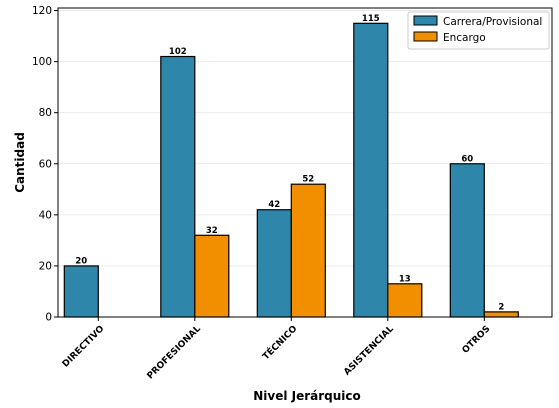 This screenshot has width=559, height=408. What do you see at coordinates (175, 353) in the screenshot?
I see `x-tick-label: PROFESIONAL` at bounding box center [175, 353].